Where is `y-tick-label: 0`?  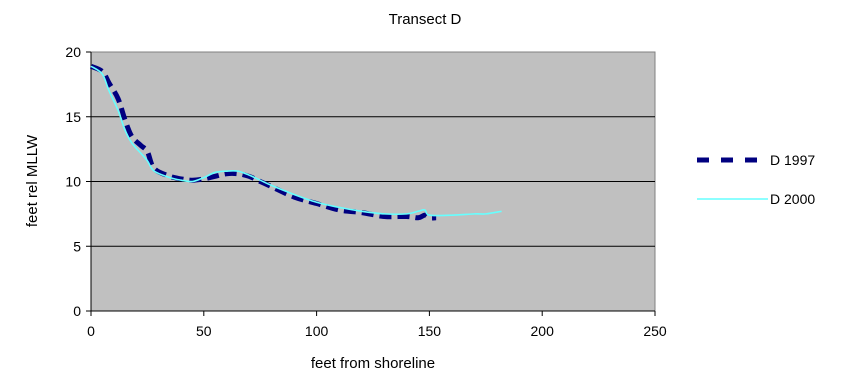
y-tick-label: 0 is located at coordinates (77, 311).